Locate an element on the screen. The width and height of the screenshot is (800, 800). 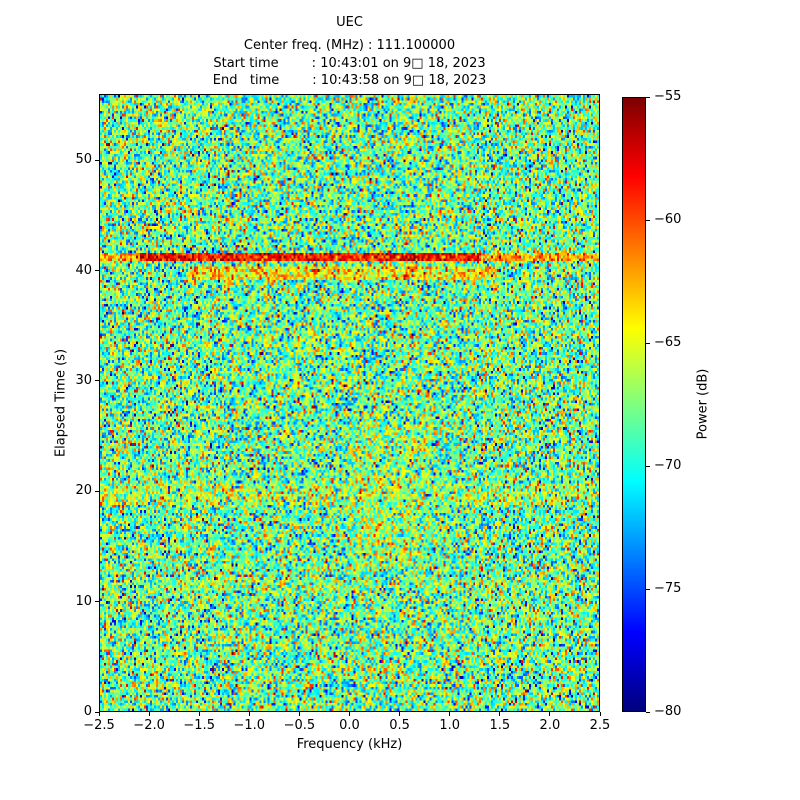
colorbar-tick-label: −75 is located at coordinates (668, 588).